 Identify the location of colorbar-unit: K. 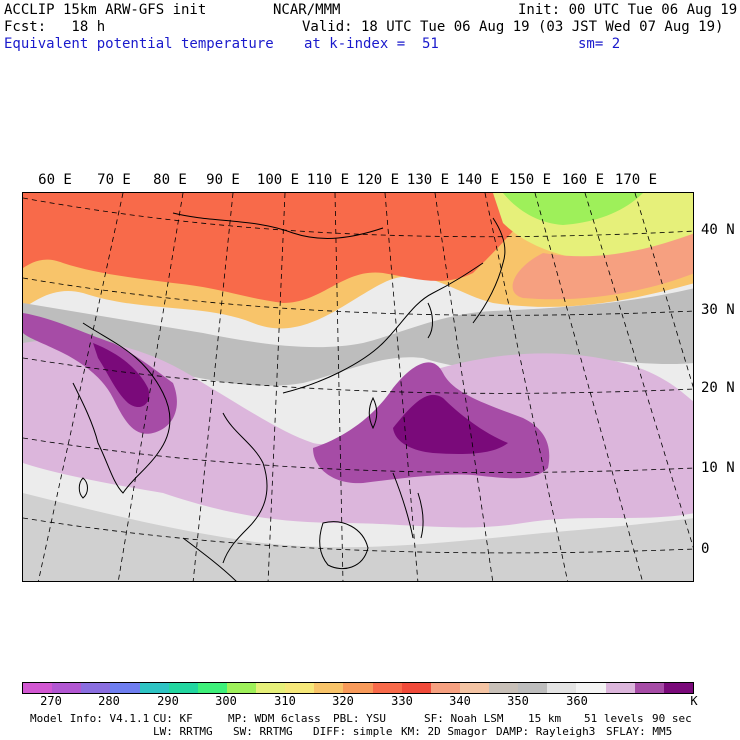
(694, 701).